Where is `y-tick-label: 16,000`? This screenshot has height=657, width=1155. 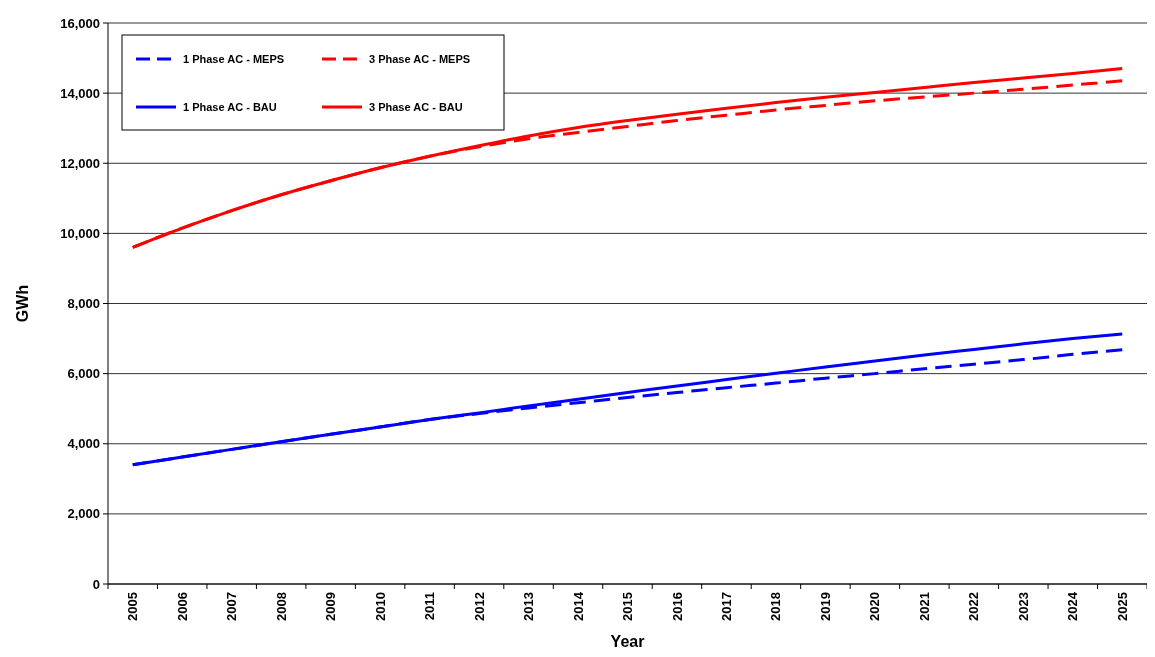 y-tick-label: 16,000 is located at coordinates (80, 23).